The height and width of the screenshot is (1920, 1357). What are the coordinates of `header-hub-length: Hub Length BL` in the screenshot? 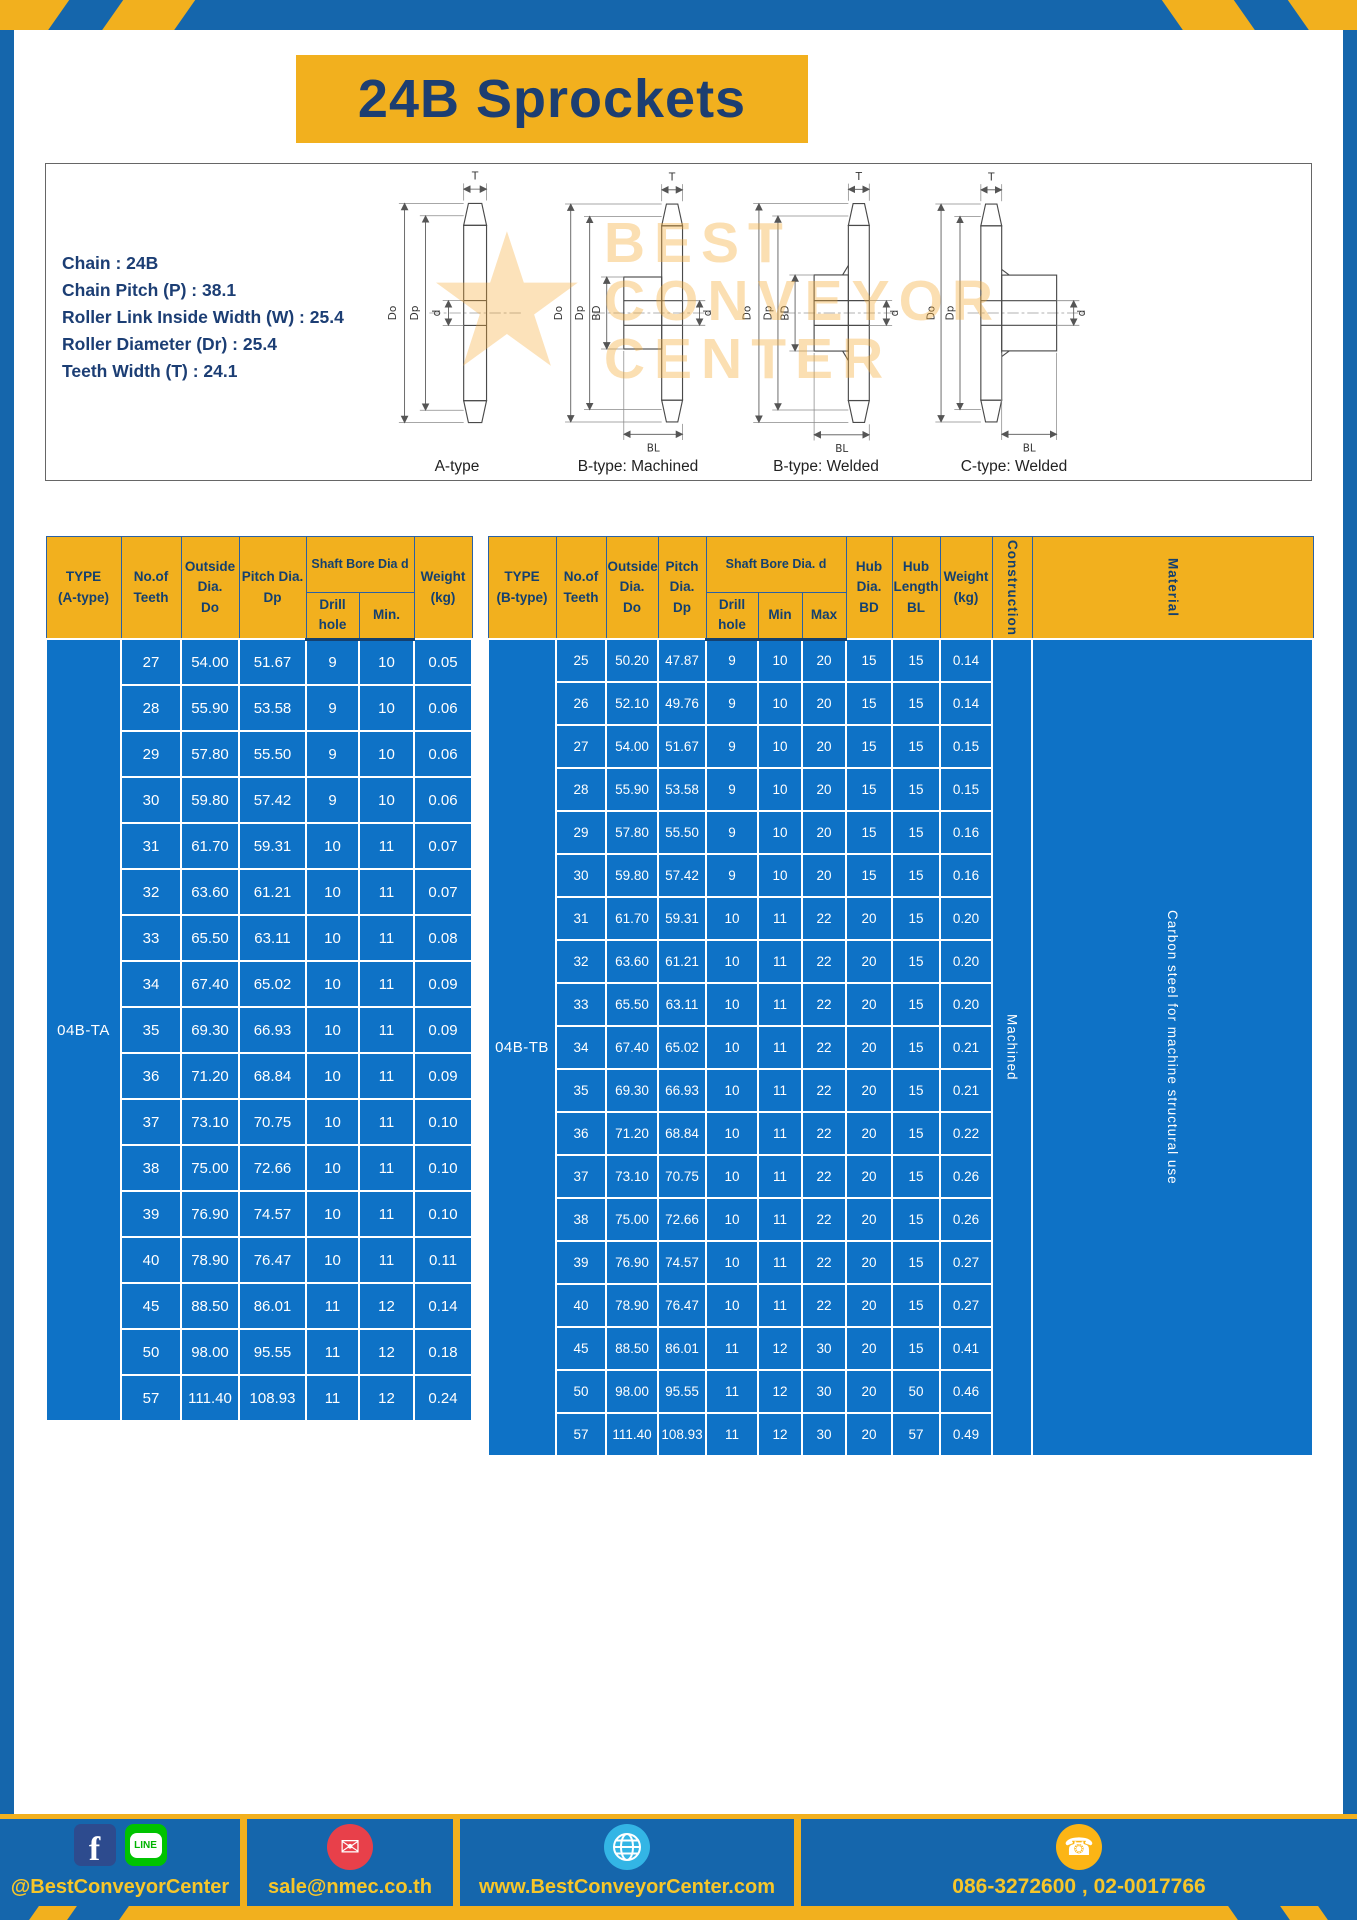 It's located at (916, 588).